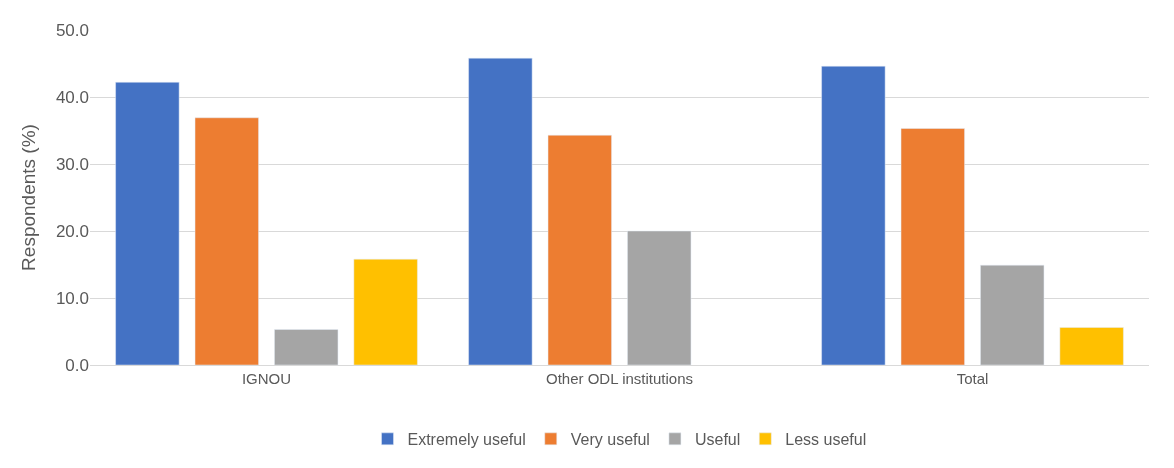  I want to click on y-tick-label: 0.0, so click(77, 365).